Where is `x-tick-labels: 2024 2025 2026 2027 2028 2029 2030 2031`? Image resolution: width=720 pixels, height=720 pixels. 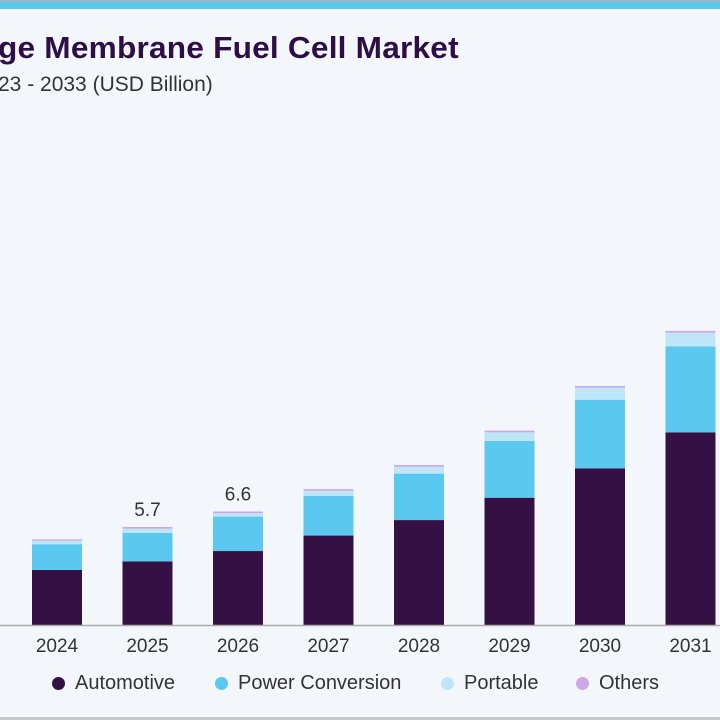
x-tick-labels: 2024 2025 2026 2027 2028 2029 2030 2031 is located at coordinates (374, 646).